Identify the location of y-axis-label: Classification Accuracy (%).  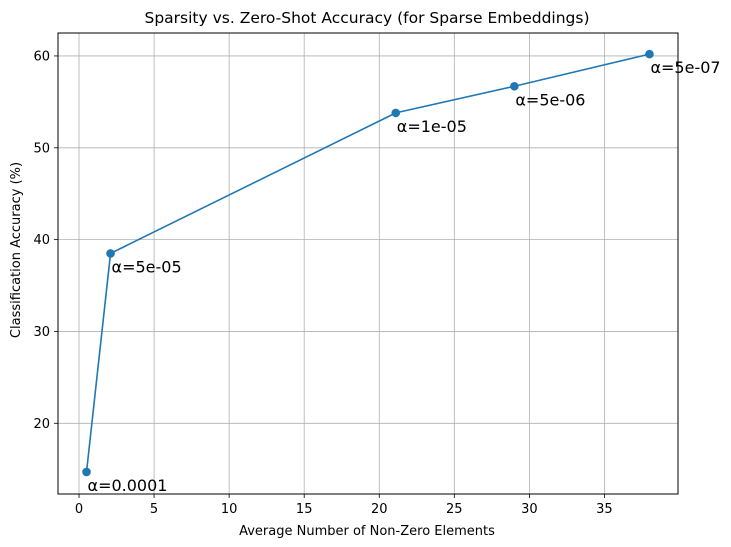
(16, 250).